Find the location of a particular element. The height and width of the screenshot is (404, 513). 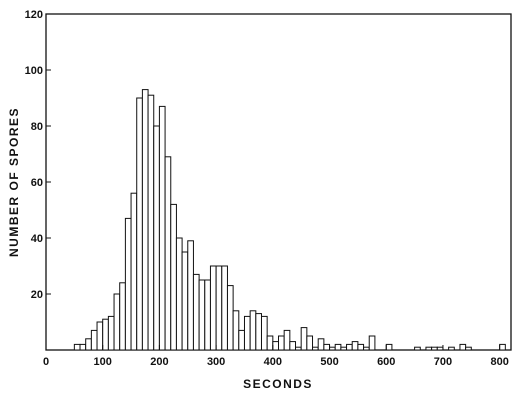

y-tick-label: 100 is located at coordinates (34, 71).